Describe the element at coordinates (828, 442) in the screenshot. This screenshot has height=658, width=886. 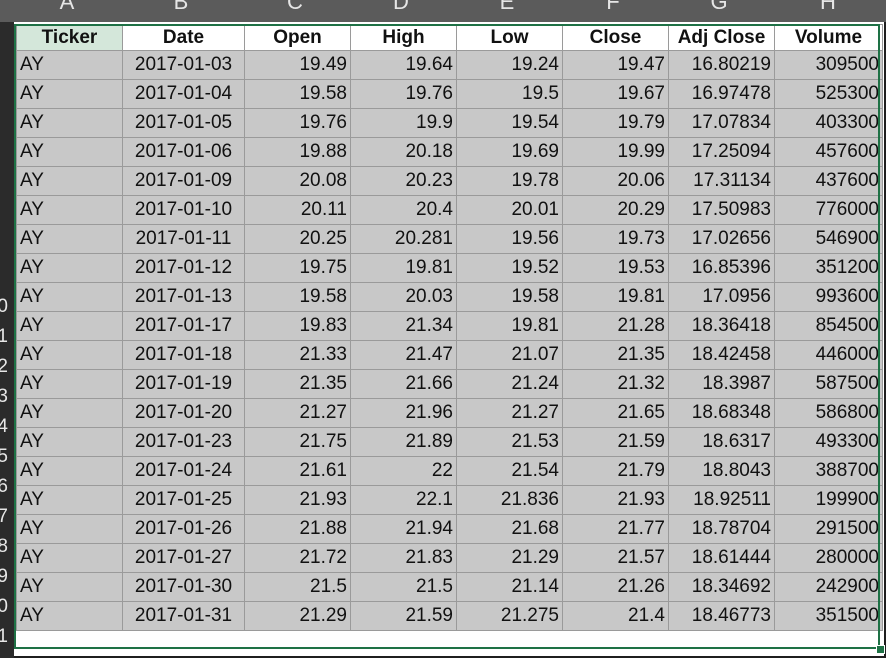
I see `cell-volume: 493300` at that location.